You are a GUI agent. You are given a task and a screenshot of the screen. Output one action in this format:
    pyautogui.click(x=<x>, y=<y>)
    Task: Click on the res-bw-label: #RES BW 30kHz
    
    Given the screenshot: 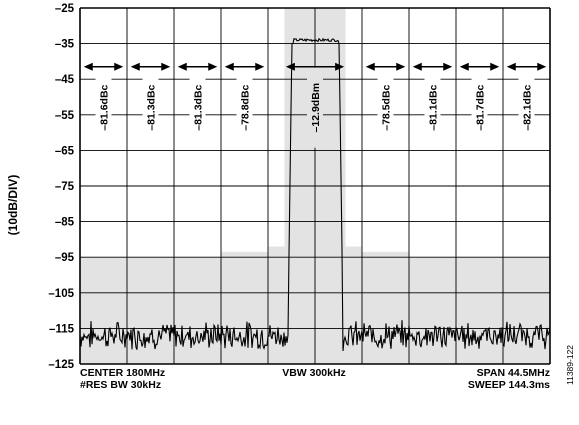 What is the action you would take?
    pyautogui.click(x=120, y=385)
    